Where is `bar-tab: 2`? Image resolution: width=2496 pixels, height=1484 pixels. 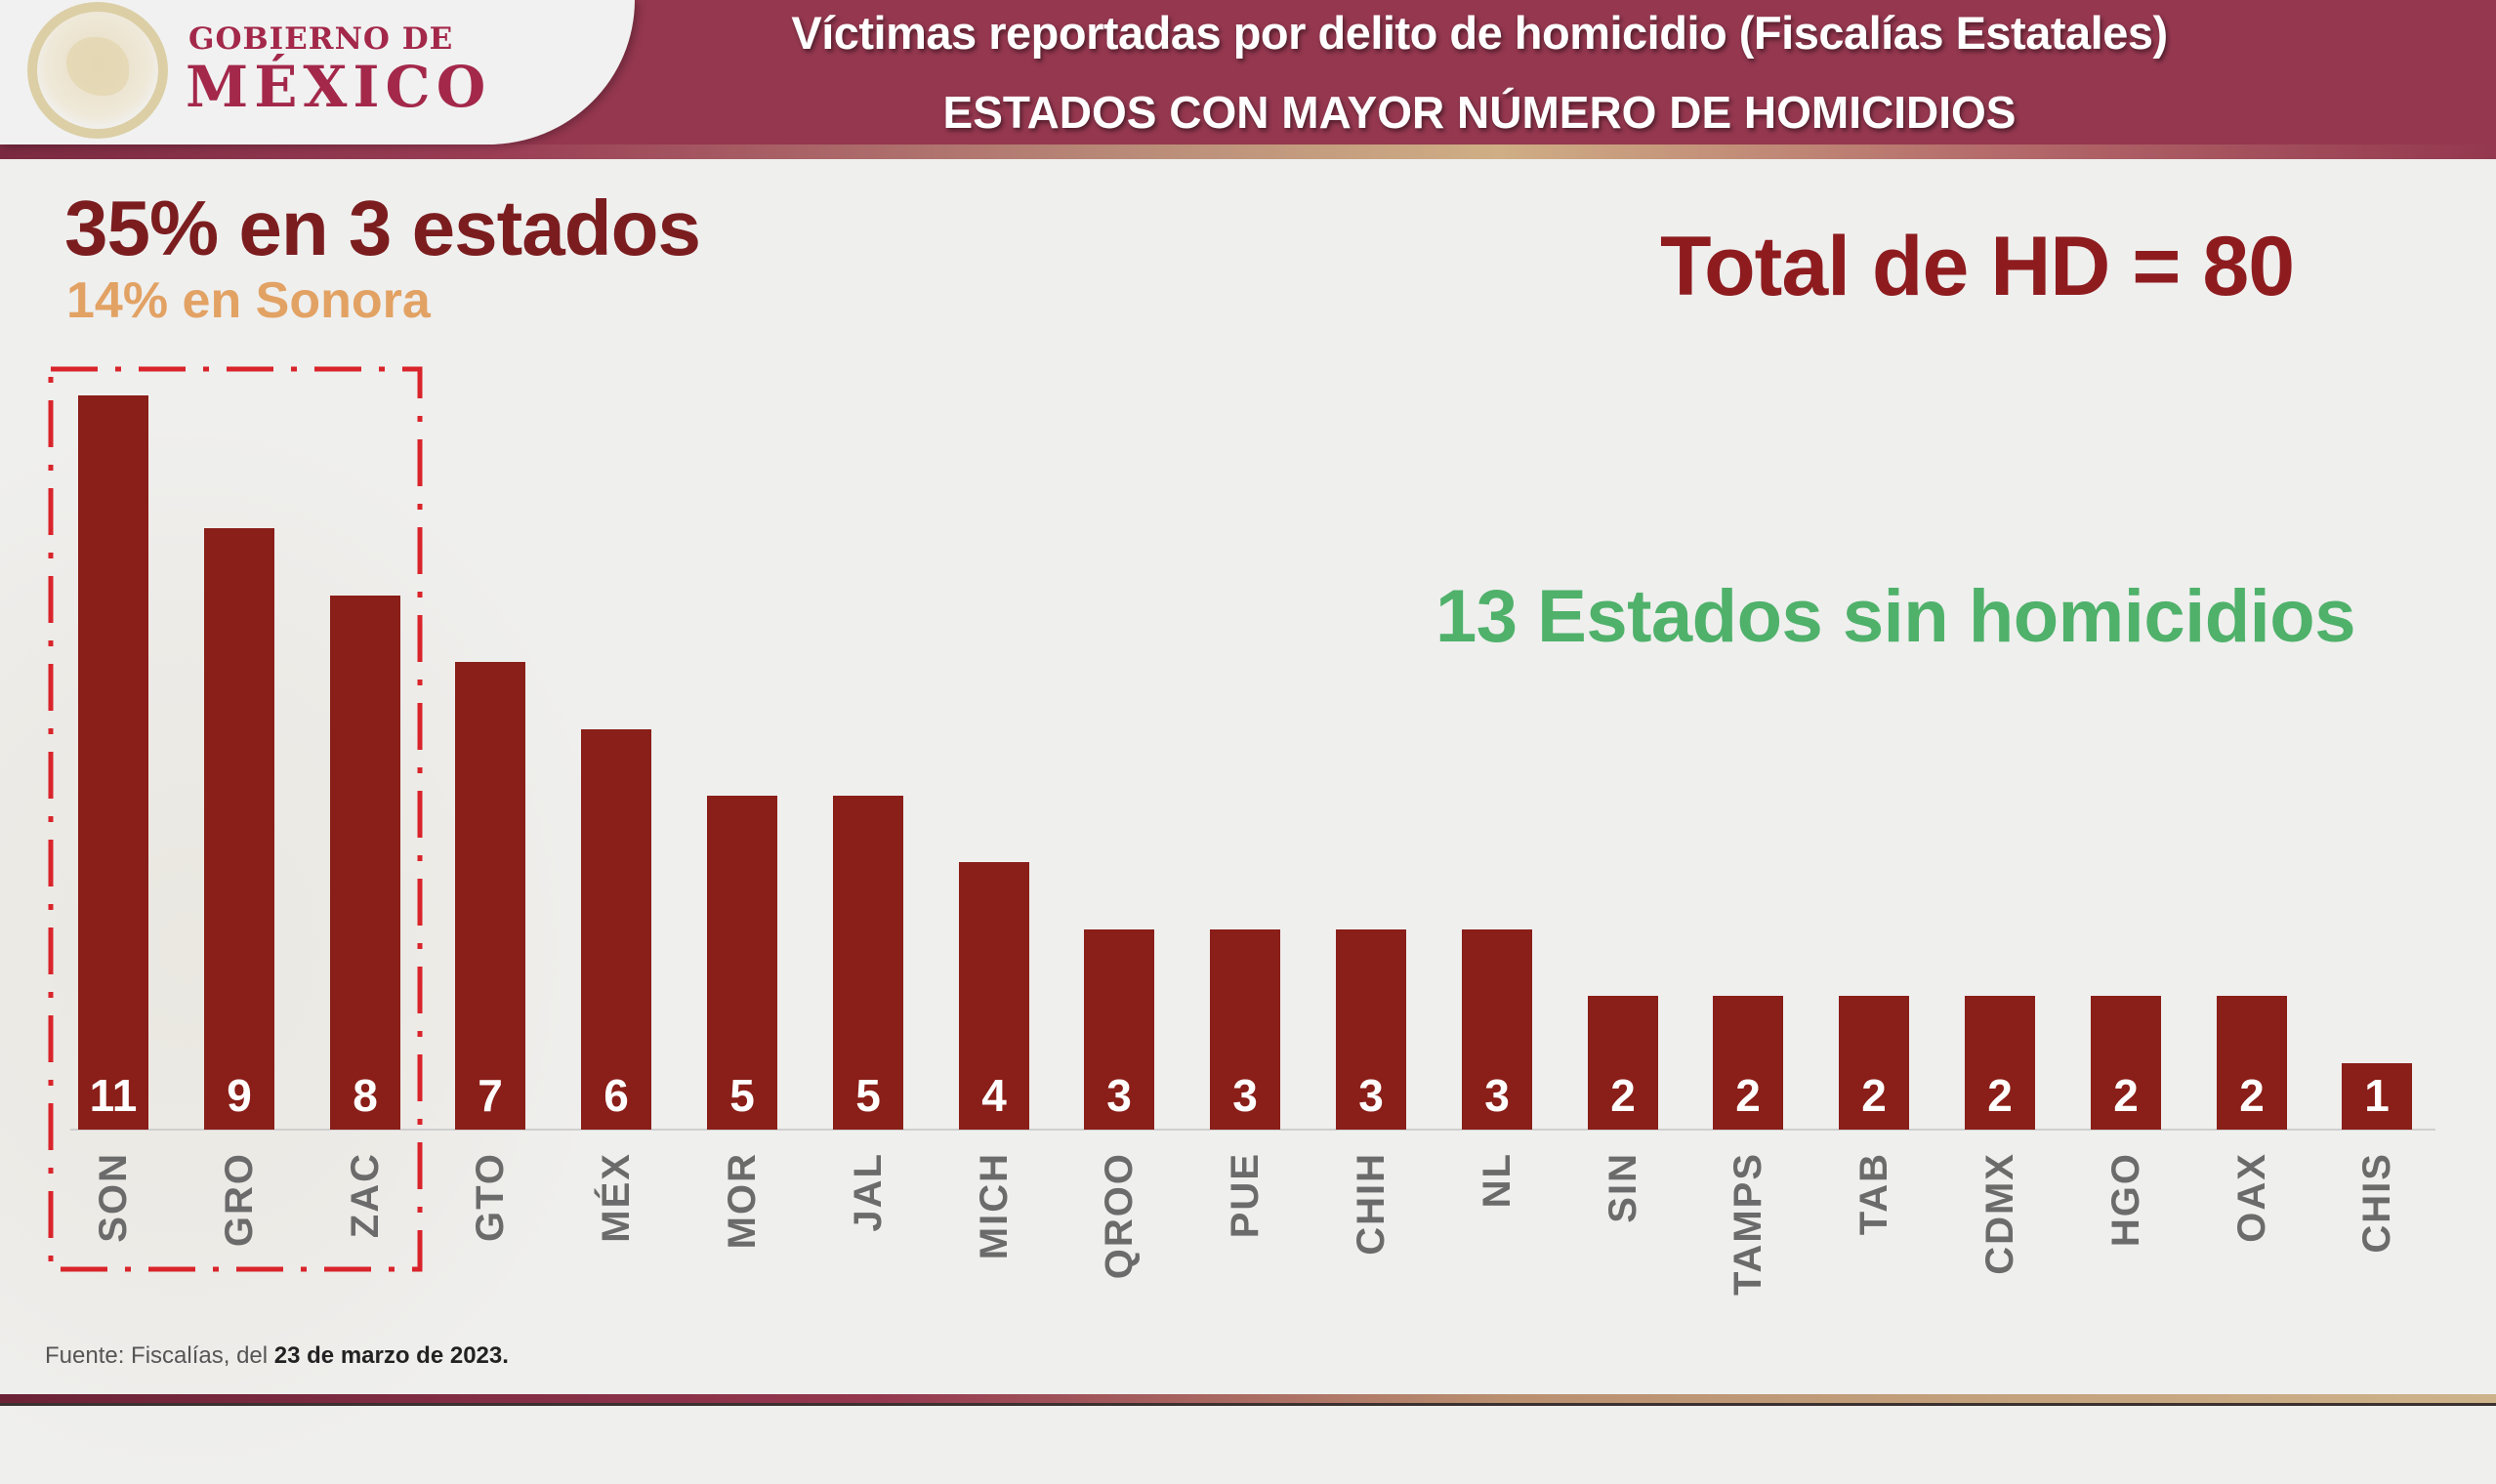
bar-tab: 2 is located at coordinates (1874, 1063).